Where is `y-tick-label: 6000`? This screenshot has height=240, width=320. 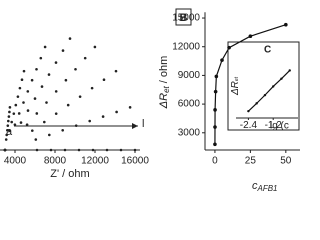
y-tick-label: 6000 is located at coordinates (189, 104).